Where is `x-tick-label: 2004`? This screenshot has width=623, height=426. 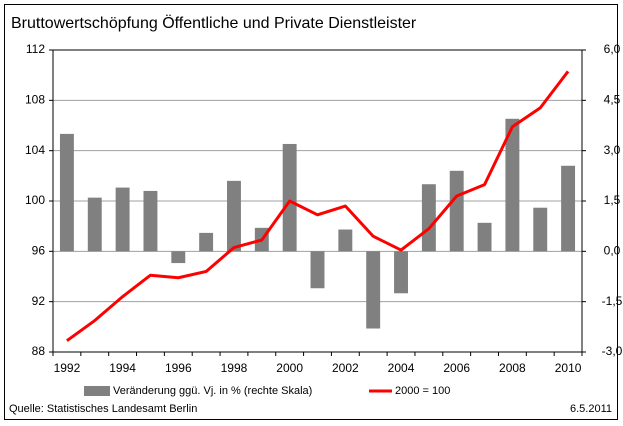 x-tick-label: 2004 is located at coordinates (401, 368).